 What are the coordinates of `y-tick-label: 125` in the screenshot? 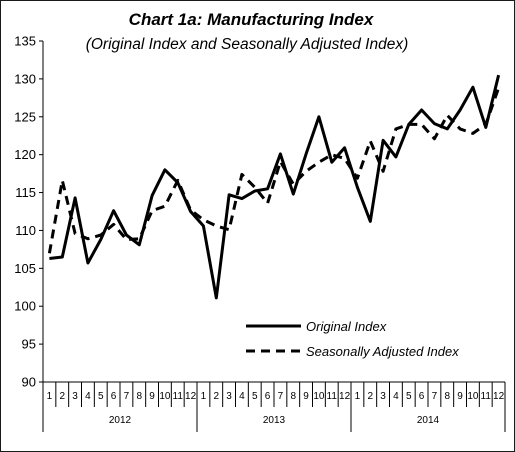 It's located at (25, 116).